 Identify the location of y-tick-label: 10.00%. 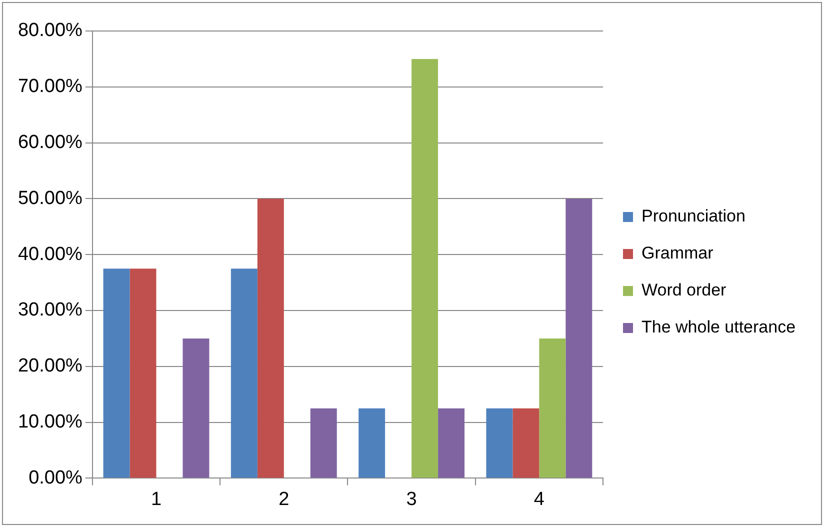
(50, 422).